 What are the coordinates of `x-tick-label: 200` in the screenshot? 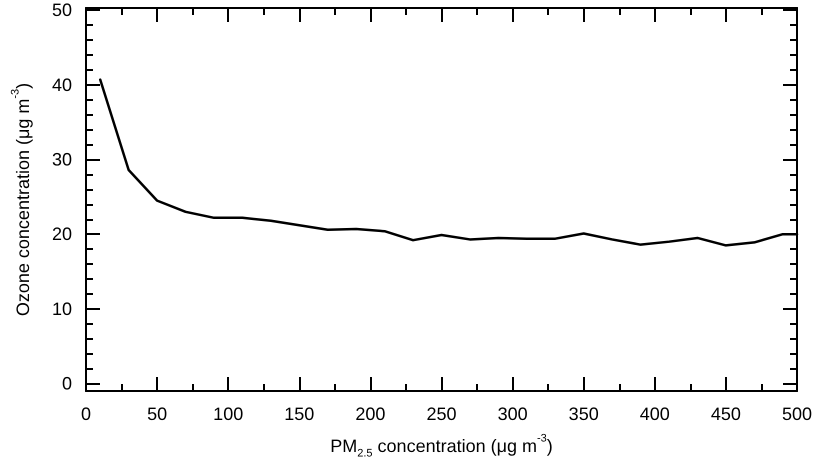 It's located at (370, 414).